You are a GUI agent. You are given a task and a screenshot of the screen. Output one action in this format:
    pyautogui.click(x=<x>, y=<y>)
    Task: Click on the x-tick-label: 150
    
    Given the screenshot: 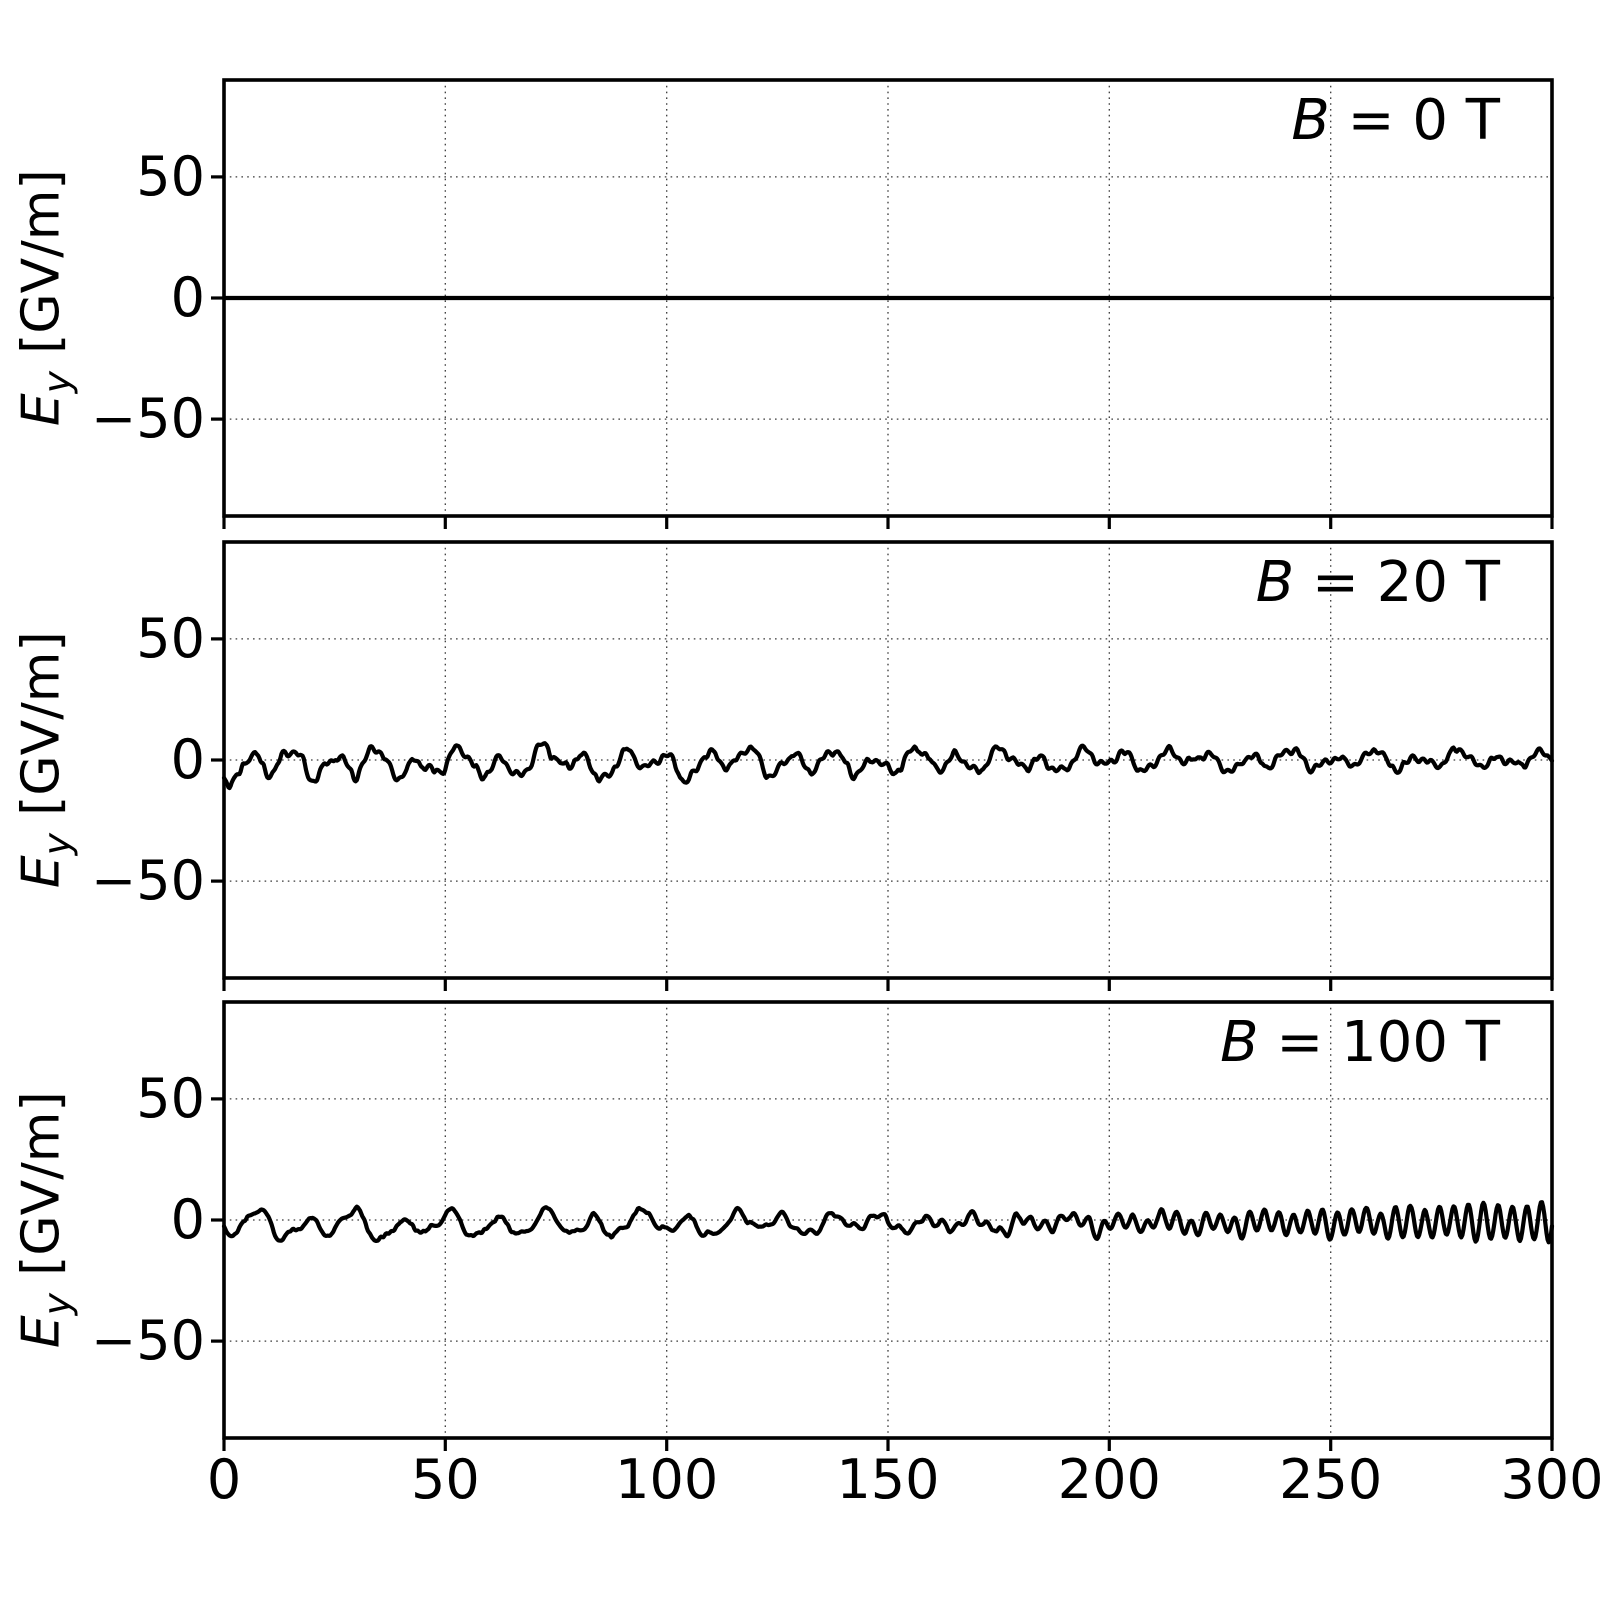 What is the action you would take?
    pyautogui.click(x=888, y=1479)
    